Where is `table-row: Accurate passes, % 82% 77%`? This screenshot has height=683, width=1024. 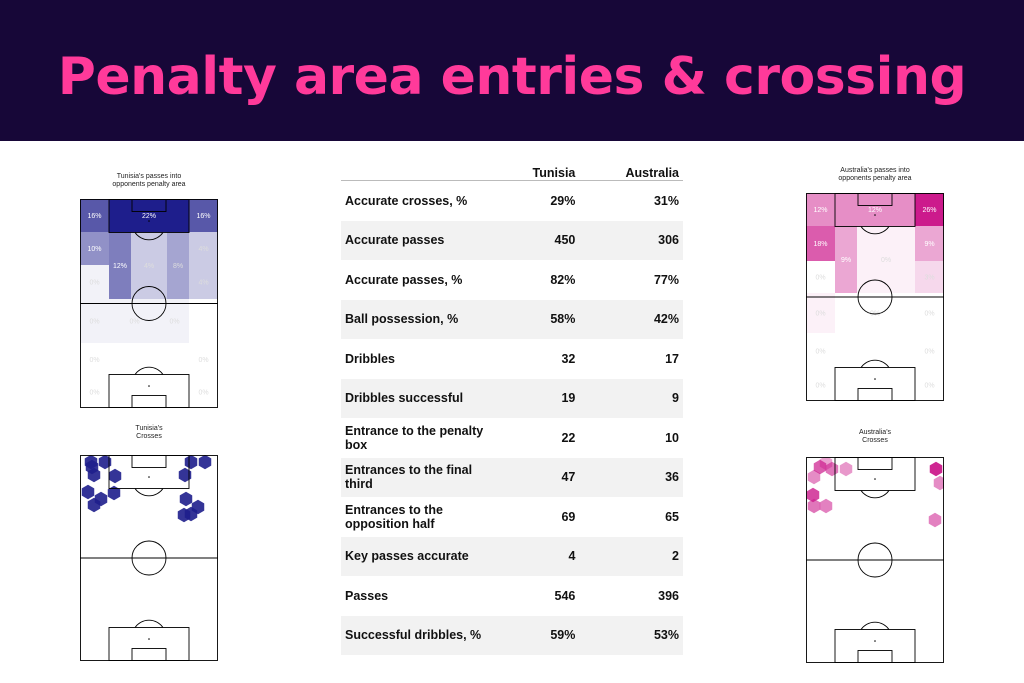 table-row: Accurate passes, % 82% 77% is located at coordinates (512, 280).